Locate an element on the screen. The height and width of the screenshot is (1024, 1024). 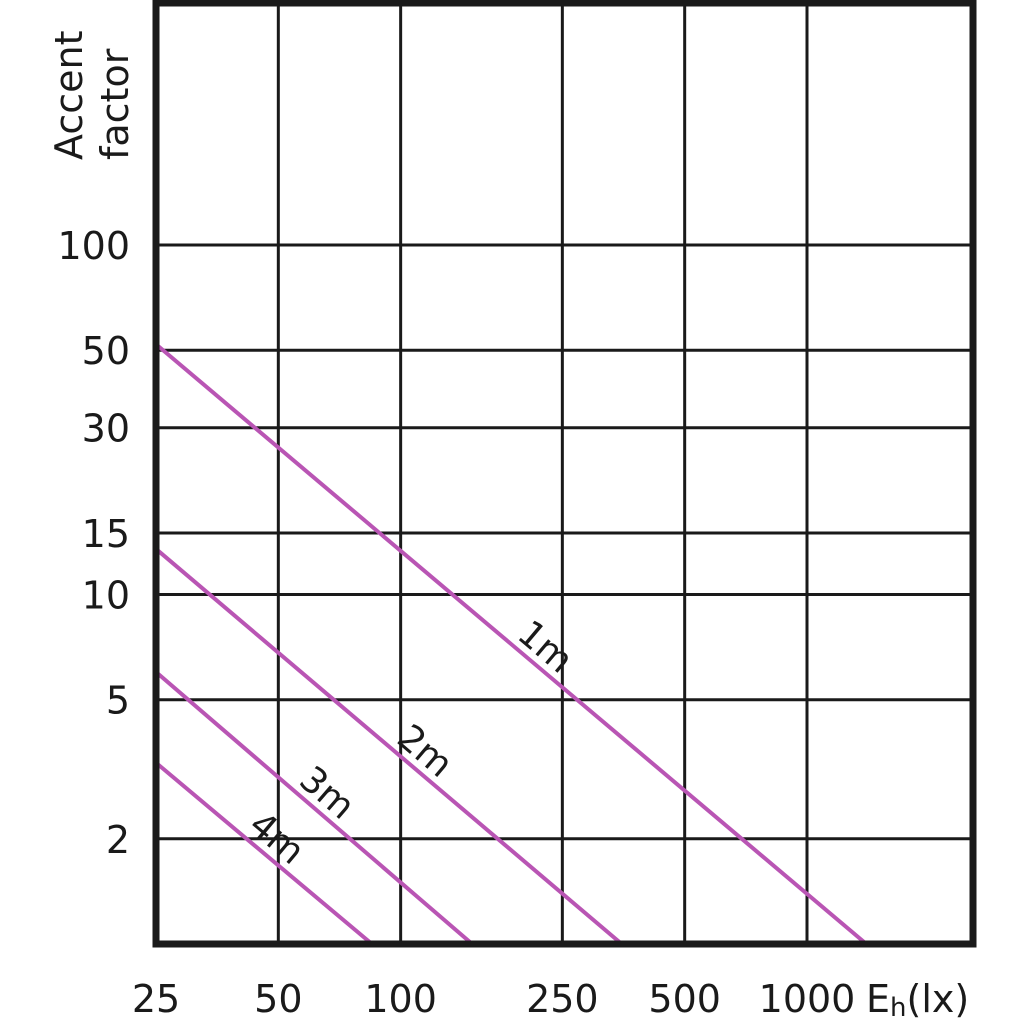
x-axis-title: Eh(lx) is located at coordinates (917, 1000).